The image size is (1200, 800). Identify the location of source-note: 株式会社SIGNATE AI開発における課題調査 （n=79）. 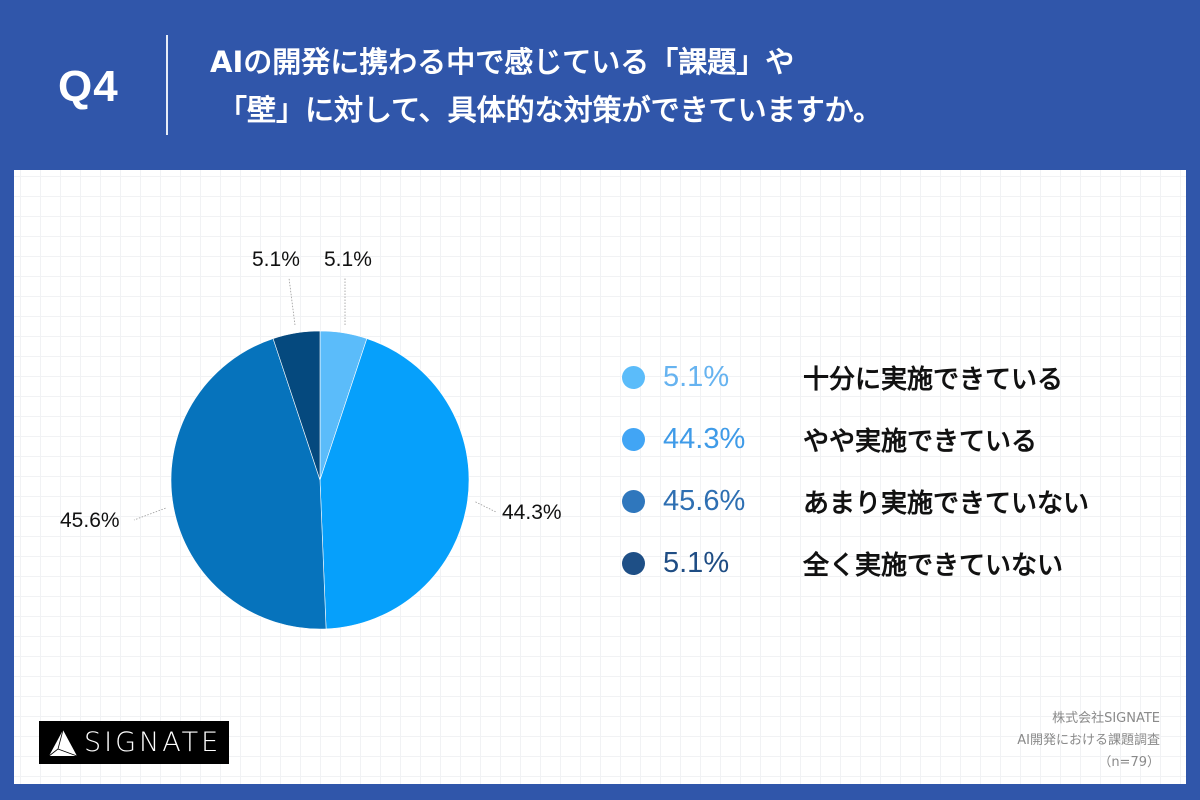
(1088, 741).